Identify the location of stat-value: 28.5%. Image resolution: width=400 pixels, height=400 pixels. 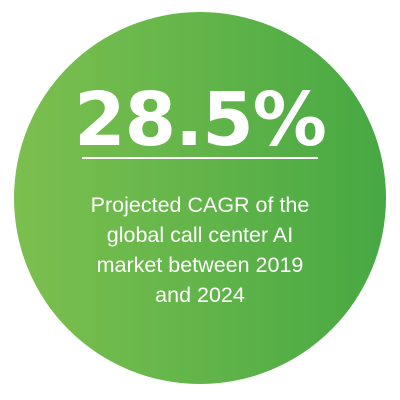
(200, 120).